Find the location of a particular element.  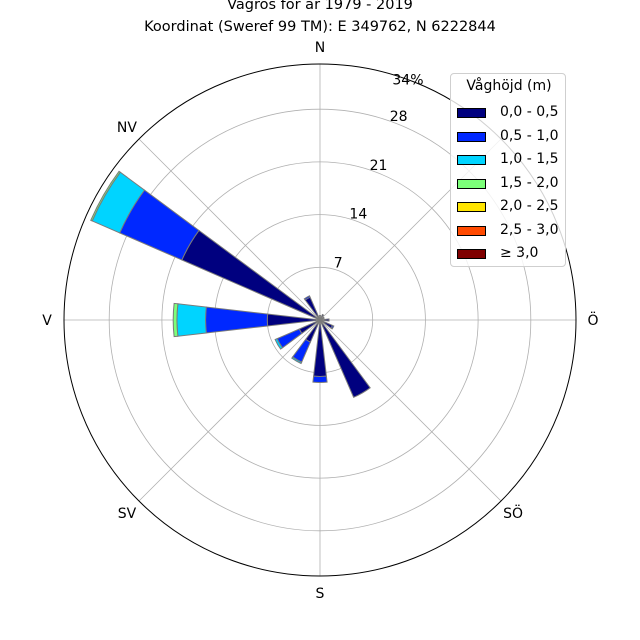

legend-item: 2,0 - 2,5 is located at coordinates (511, 208).